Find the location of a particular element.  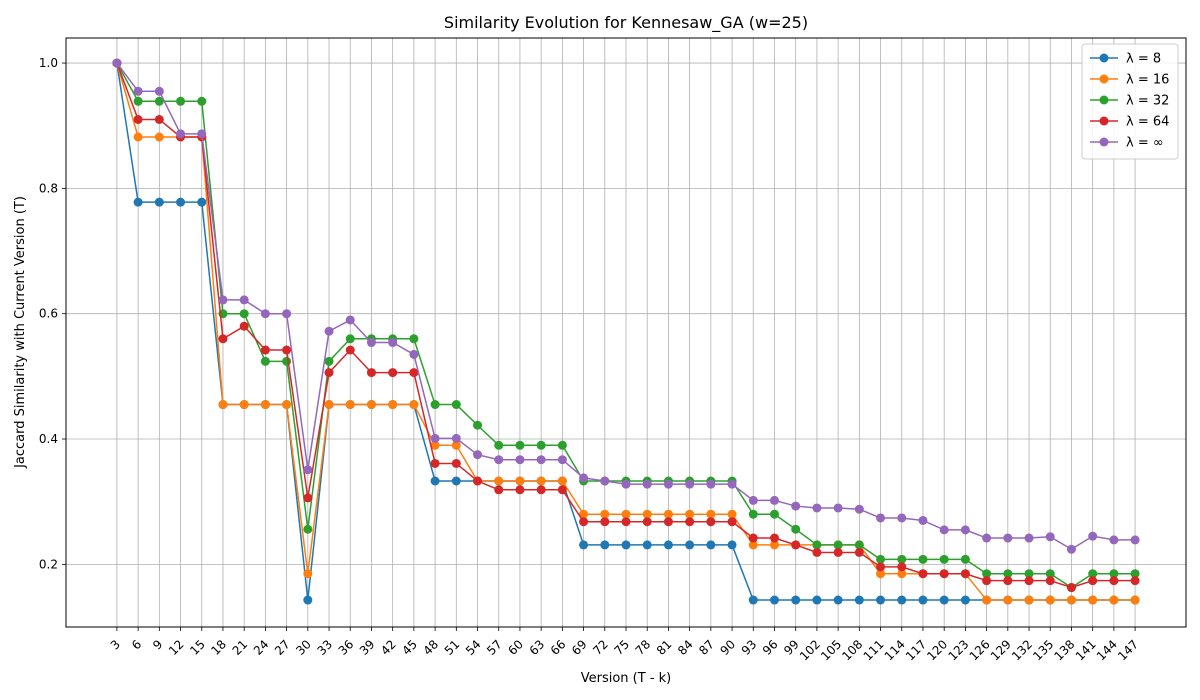

x-tick-label: 93 is located at coordinates (749, 647).